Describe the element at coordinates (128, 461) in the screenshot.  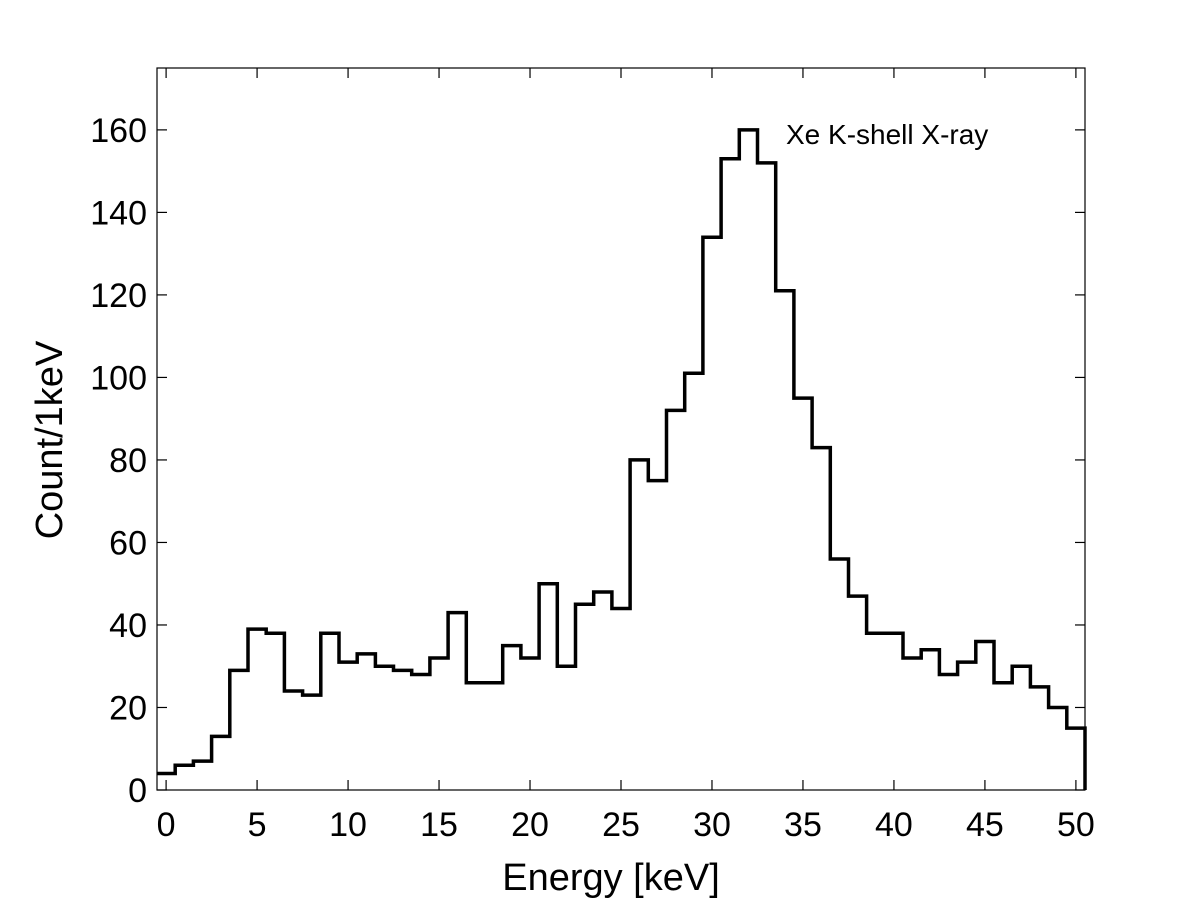
I see `y-tick-label: 80` at that location.